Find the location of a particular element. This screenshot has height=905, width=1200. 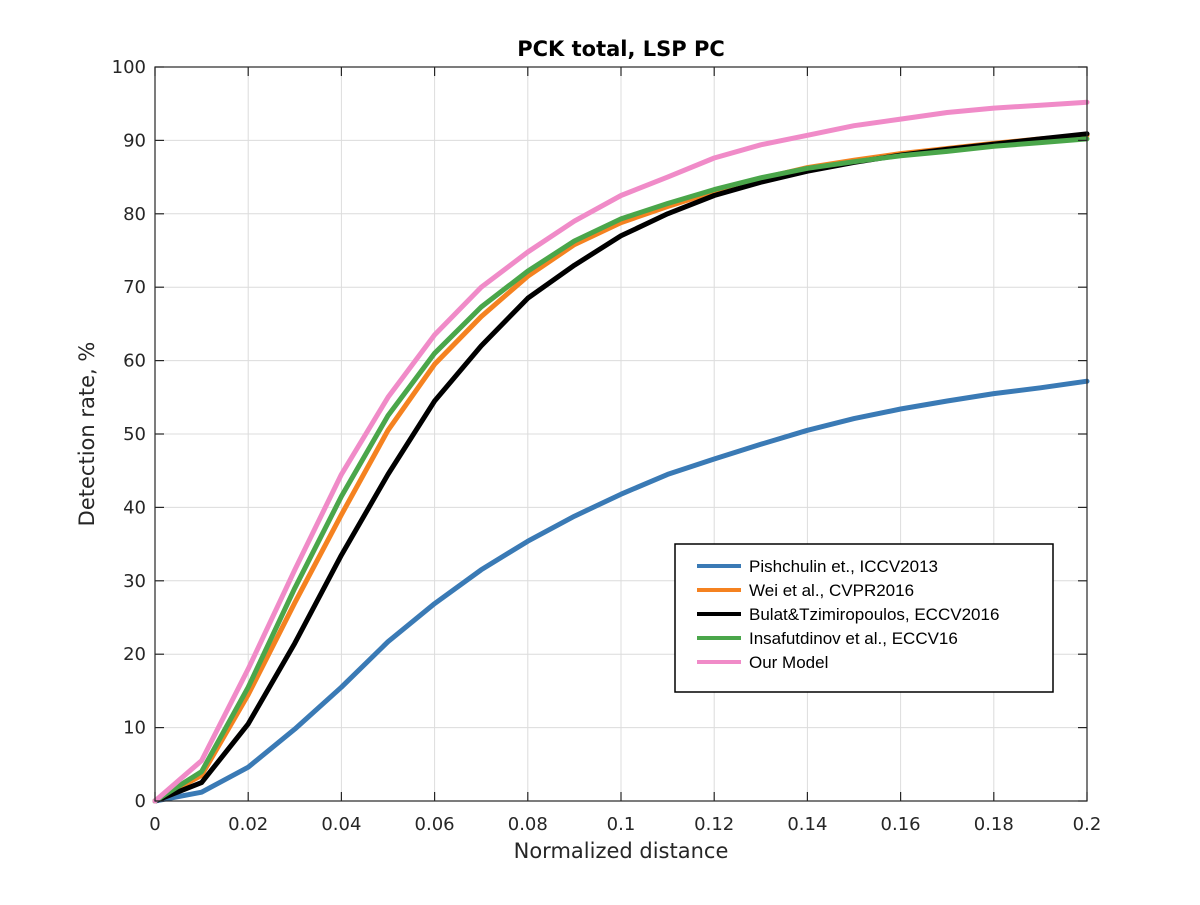

legend-box is located at coordinates (864, 618).